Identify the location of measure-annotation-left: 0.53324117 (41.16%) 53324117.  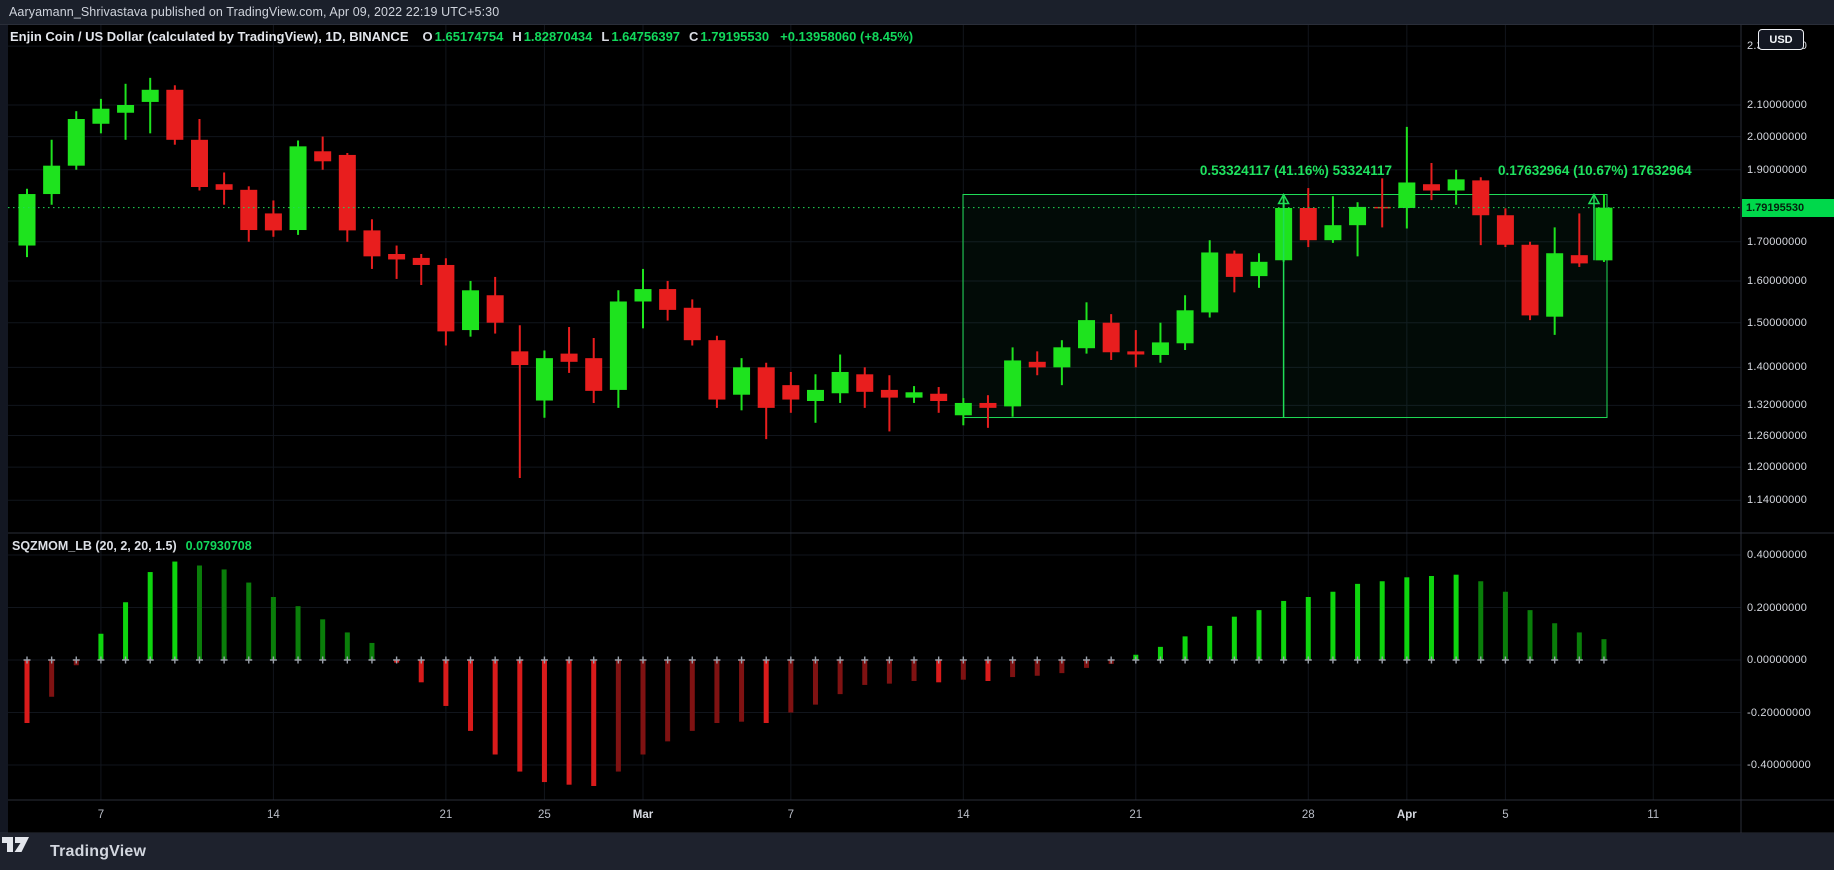
(1295, 170).